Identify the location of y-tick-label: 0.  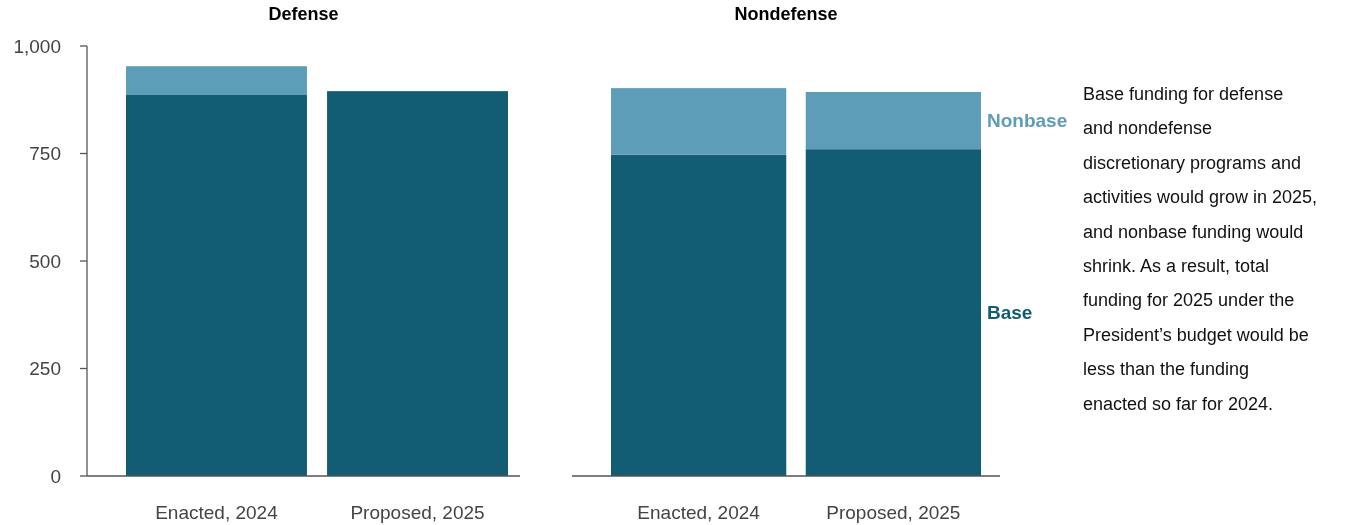
(55, 476).